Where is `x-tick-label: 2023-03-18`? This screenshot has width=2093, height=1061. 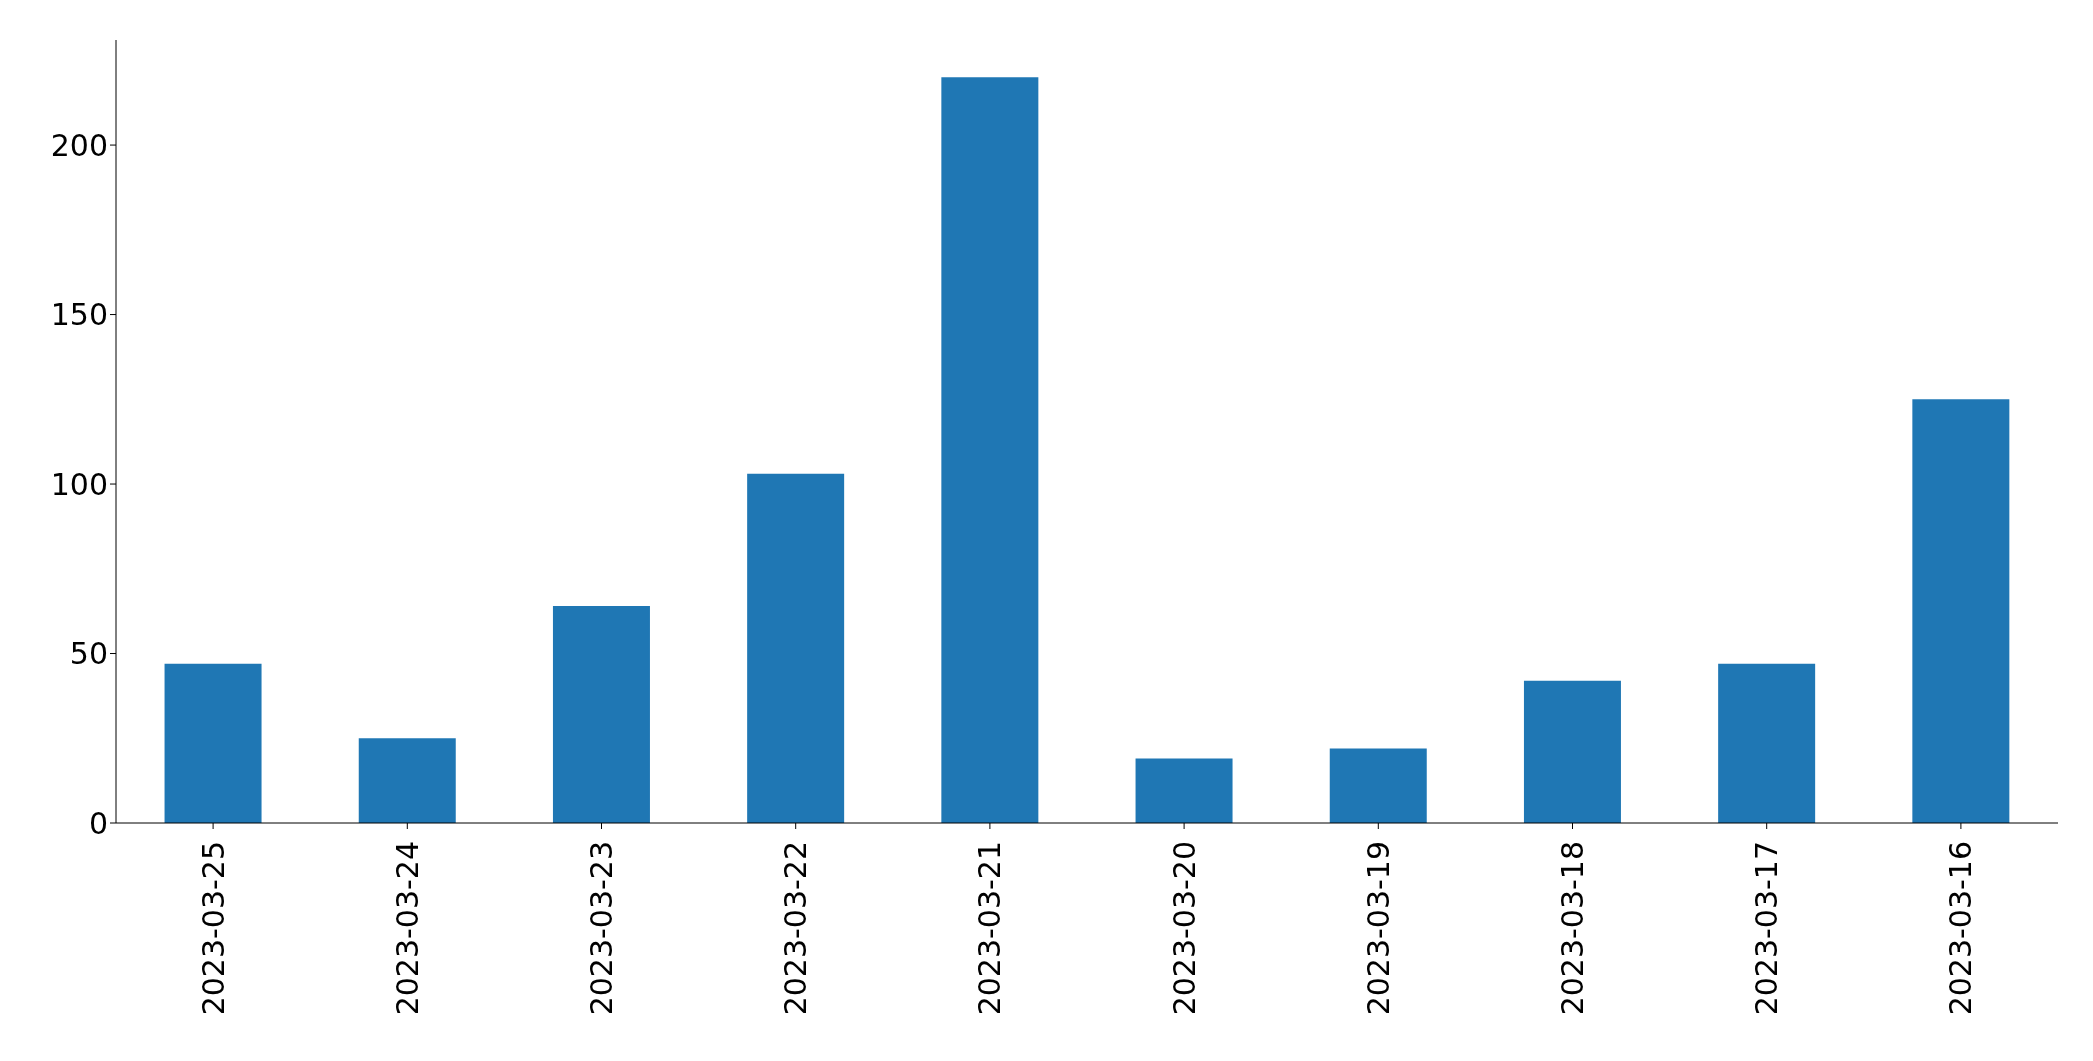
x-tick-label: 2023-03-18 is located at coordinates (1572, 928).